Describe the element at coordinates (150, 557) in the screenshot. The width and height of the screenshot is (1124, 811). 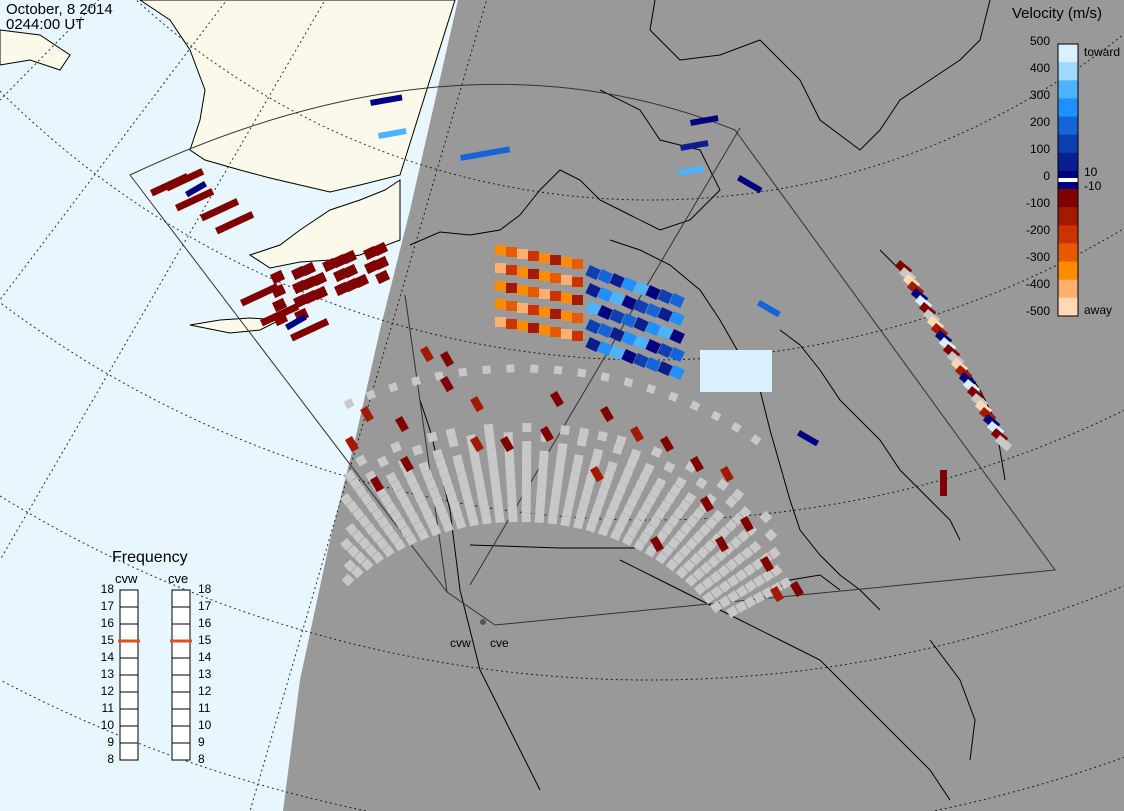
I see `frequency-title: Frequency` at that location.